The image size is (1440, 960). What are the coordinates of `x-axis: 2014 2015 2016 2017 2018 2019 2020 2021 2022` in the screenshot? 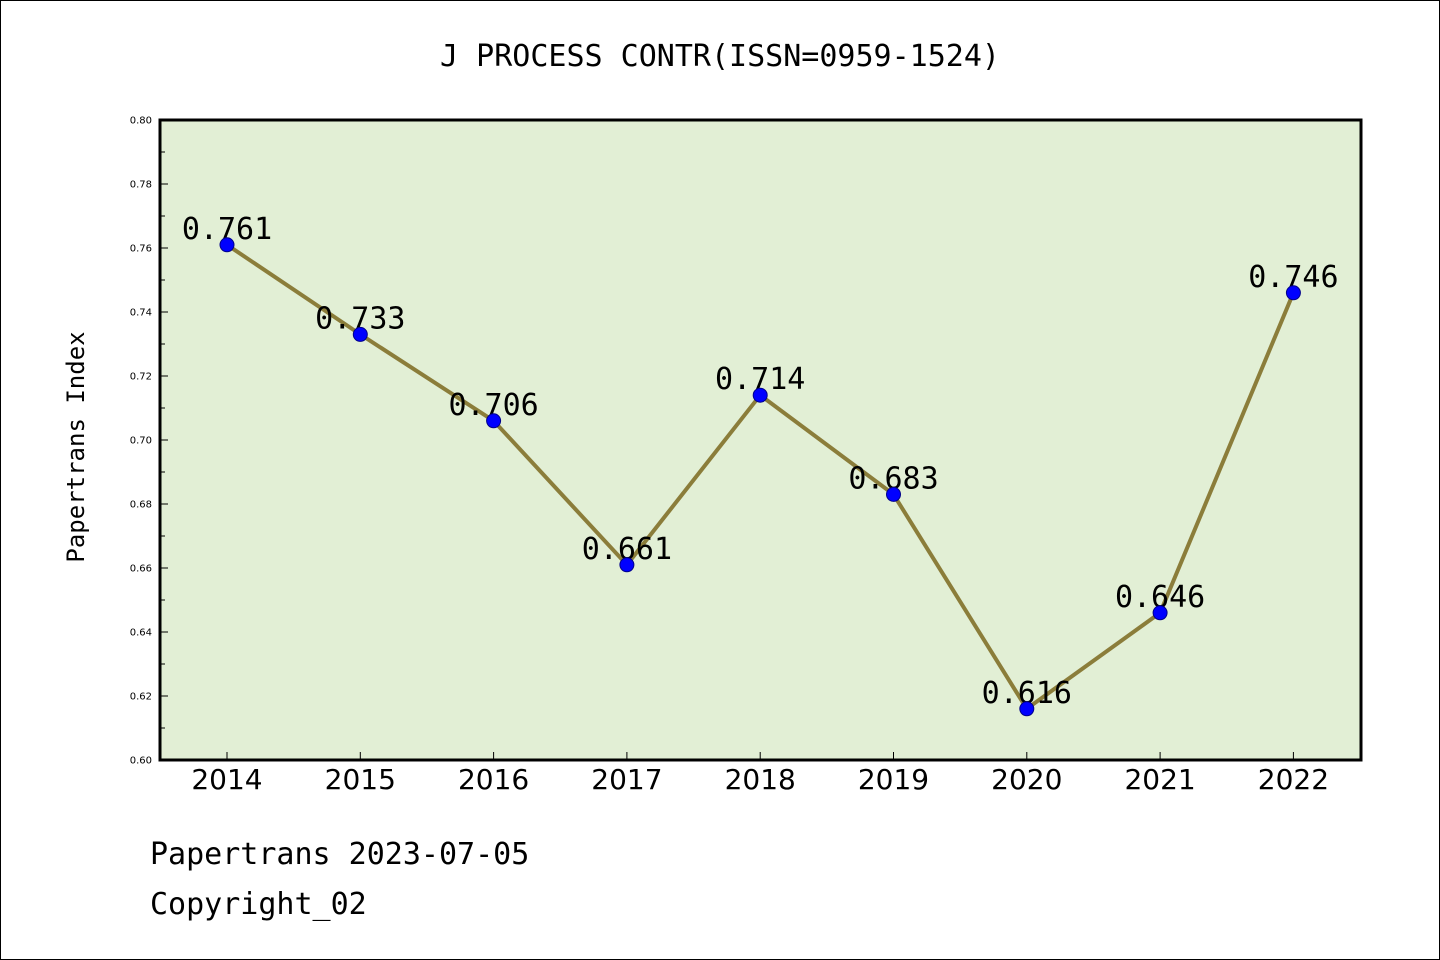 It's located at (760, 774).